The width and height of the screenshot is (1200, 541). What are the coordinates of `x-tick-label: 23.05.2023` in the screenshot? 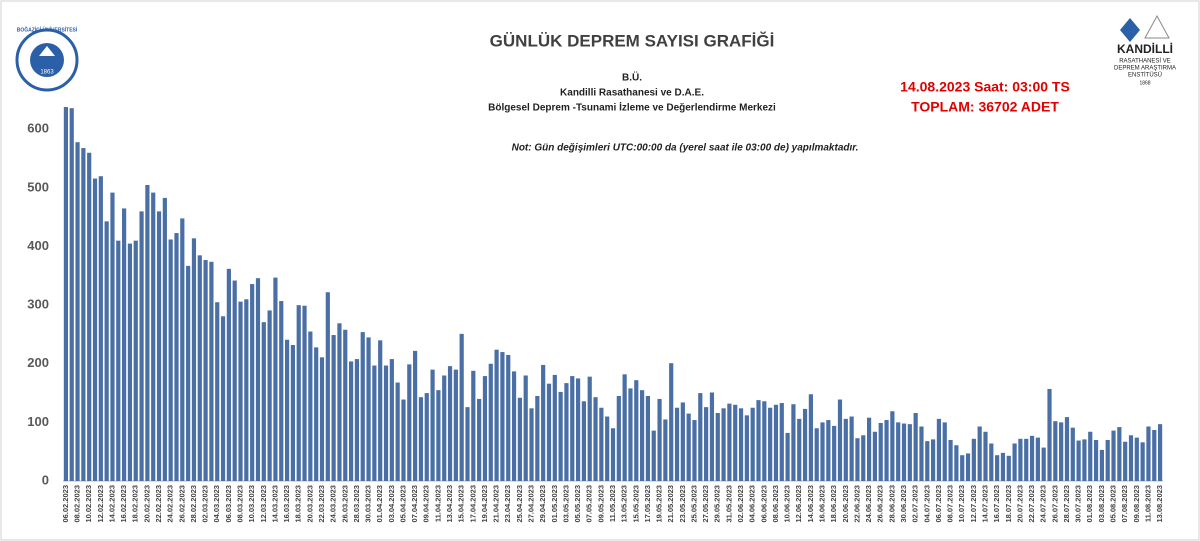 It's located at (682, 504).